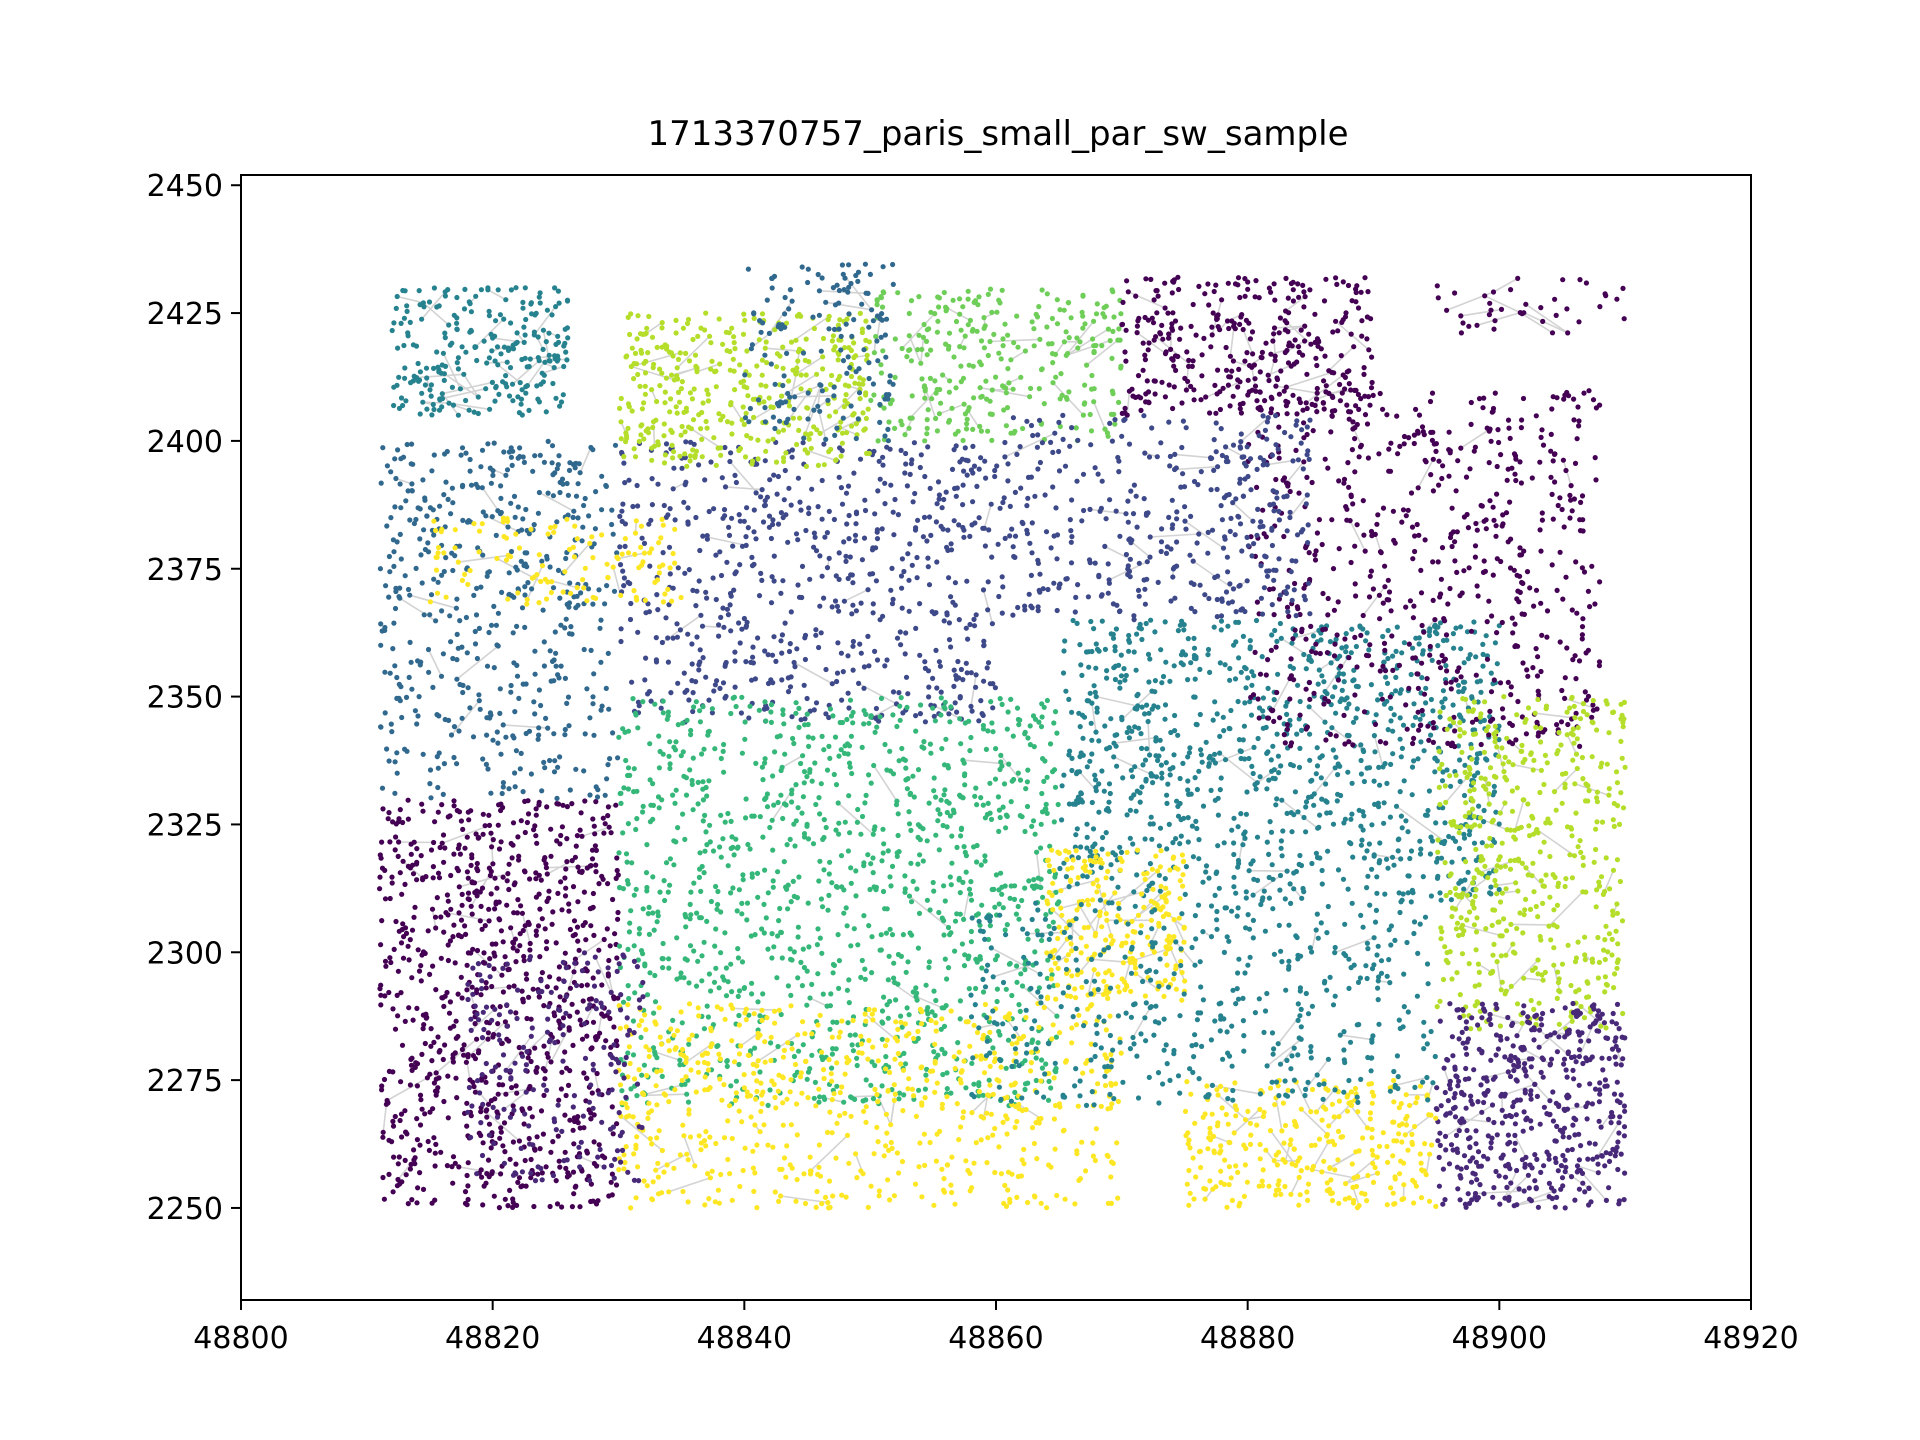  I want to click on data-point-1971, so click(915, 493).